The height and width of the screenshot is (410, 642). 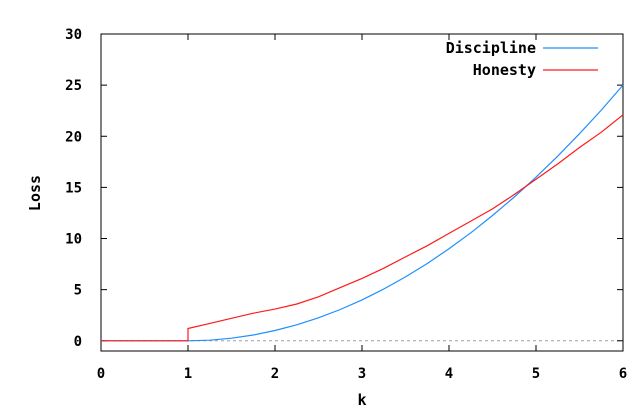 I want to click on y-tick-label: 10, so click(x=73, y=240).